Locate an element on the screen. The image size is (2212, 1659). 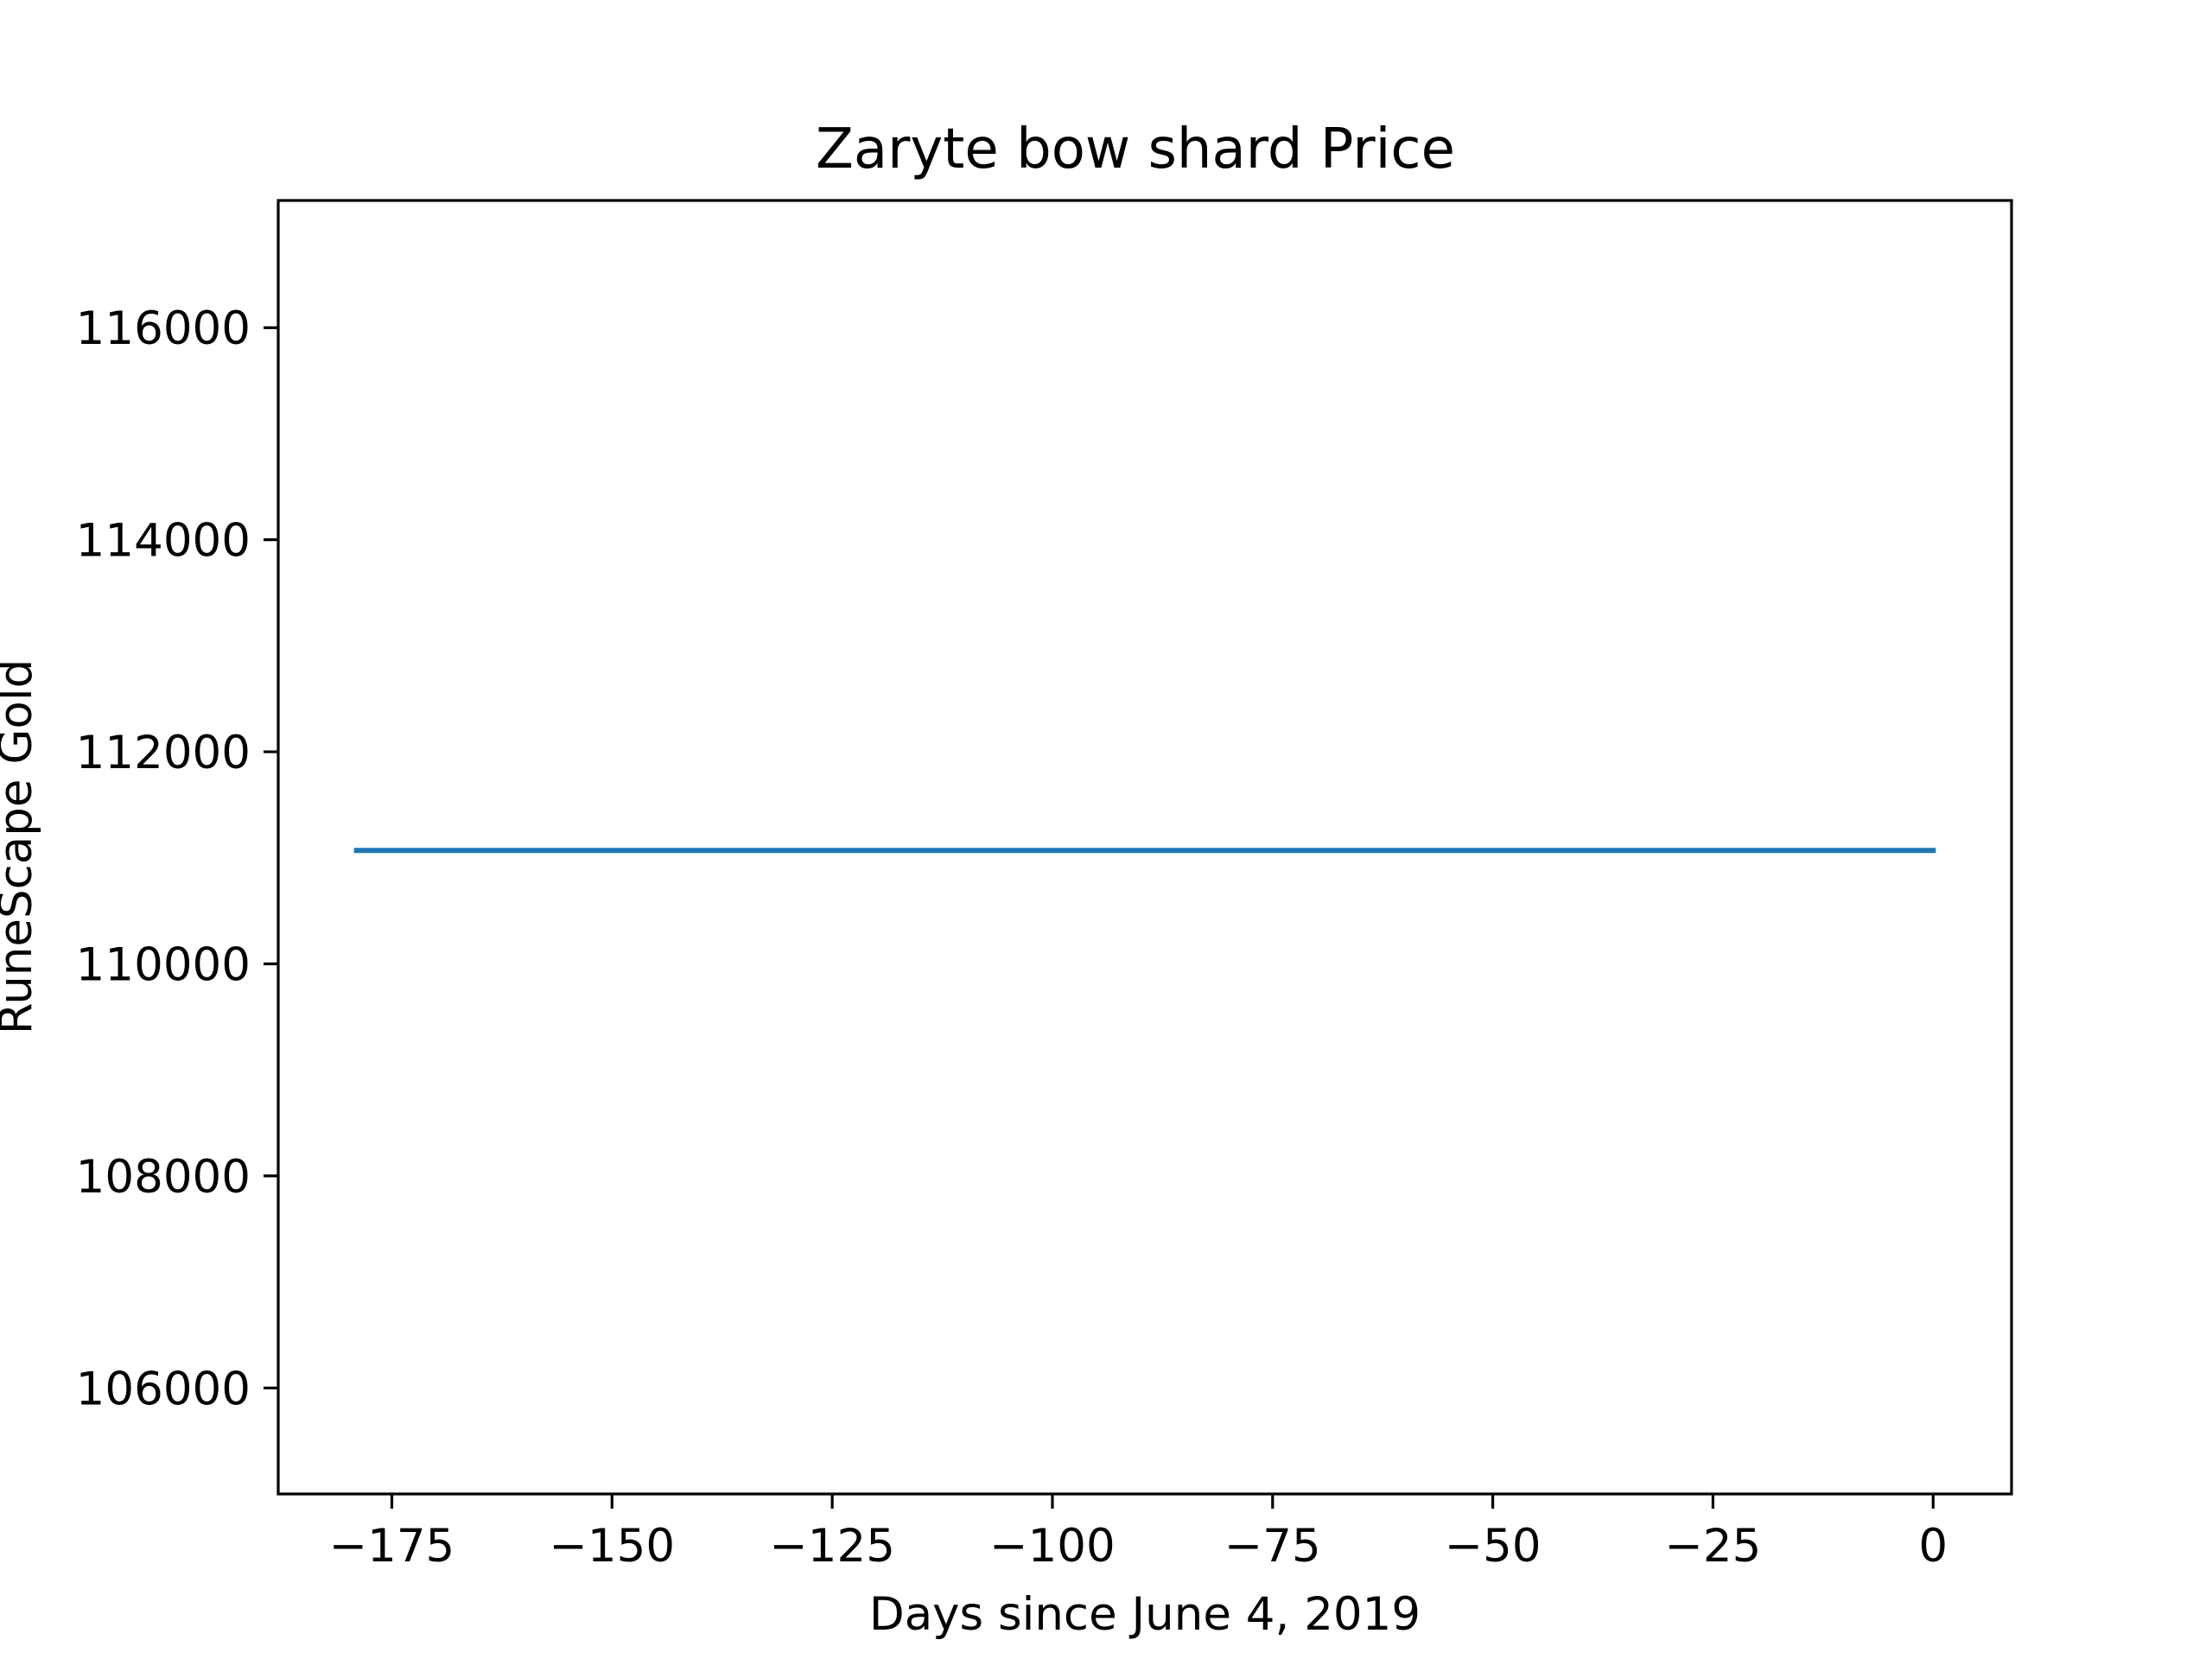
x-tick-label: −150 is located at coordinates (613, 1546).